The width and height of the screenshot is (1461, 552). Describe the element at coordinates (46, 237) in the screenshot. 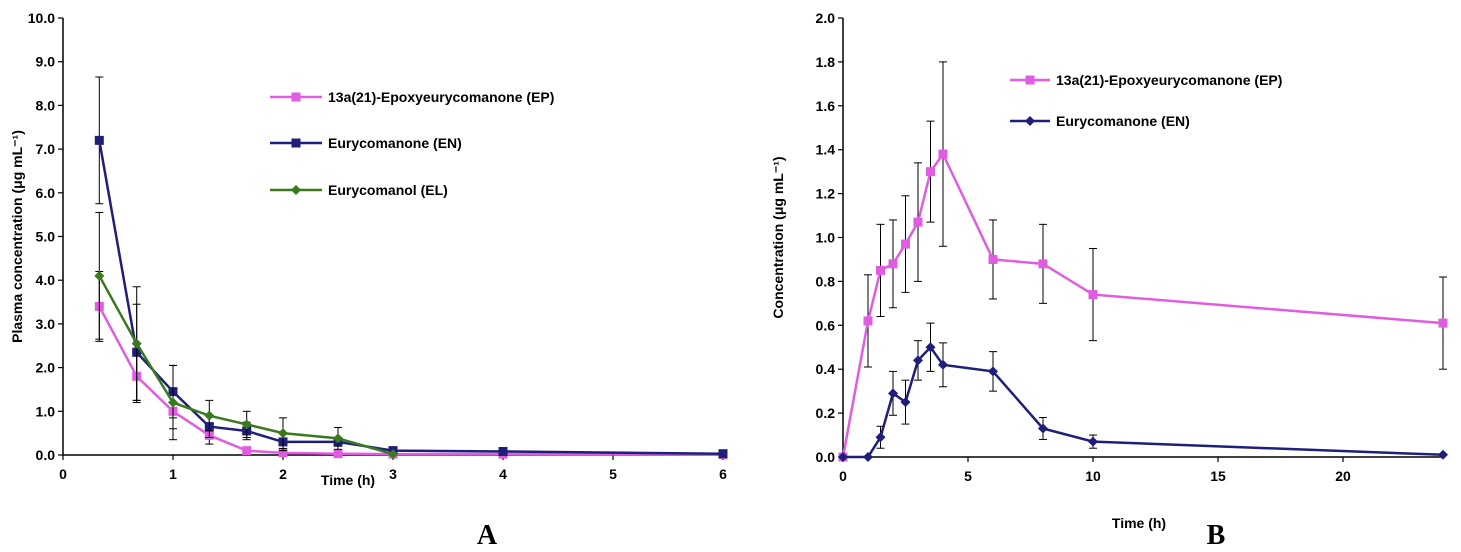

I see `y-tick-label: 5.0` at that location.